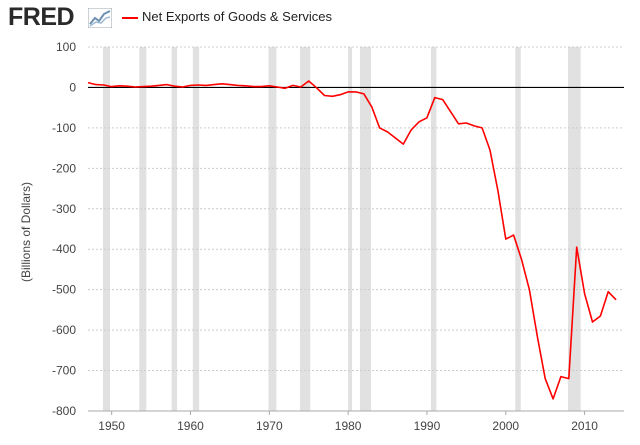 This screenshot has height=445, width=640. I want to click on legend-swatch, so click(130, 18).